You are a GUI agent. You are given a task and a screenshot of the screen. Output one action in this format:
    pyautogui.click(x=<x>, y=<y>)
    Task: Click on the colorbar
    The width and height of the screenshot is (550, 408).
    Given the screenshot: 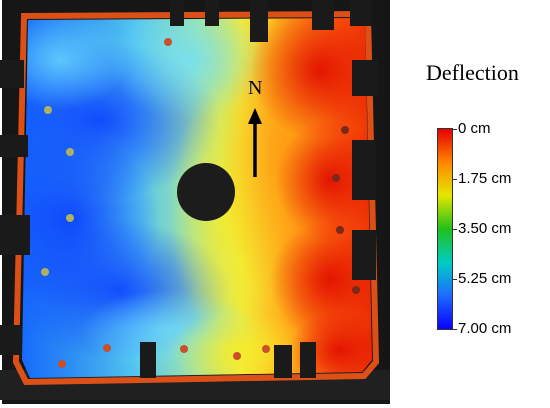 What is the action you would take?
    pyautogui.click(x=445, y=229)
    